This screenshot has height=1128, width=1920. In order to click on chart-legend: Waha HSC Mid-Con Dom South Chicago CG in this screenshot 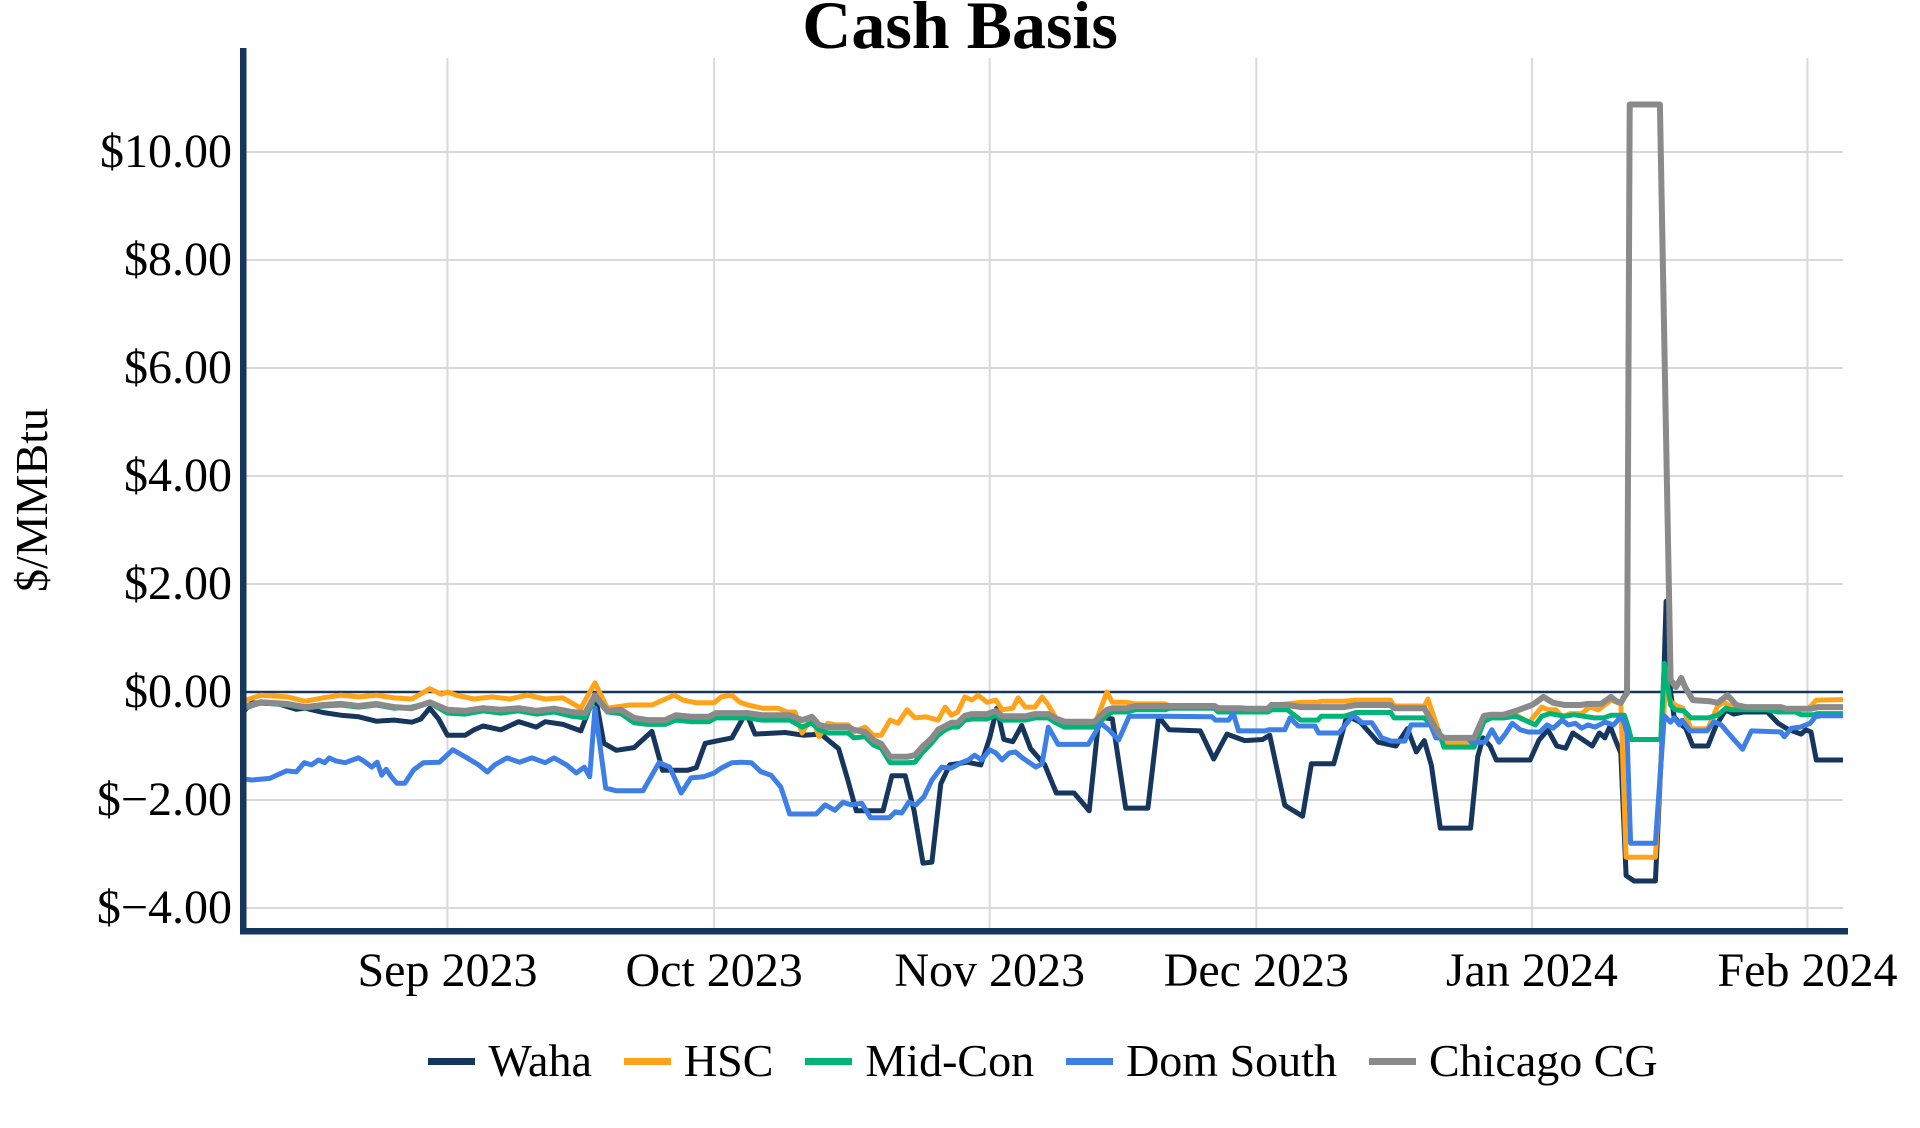, I will do `click(1043, 1061)`.